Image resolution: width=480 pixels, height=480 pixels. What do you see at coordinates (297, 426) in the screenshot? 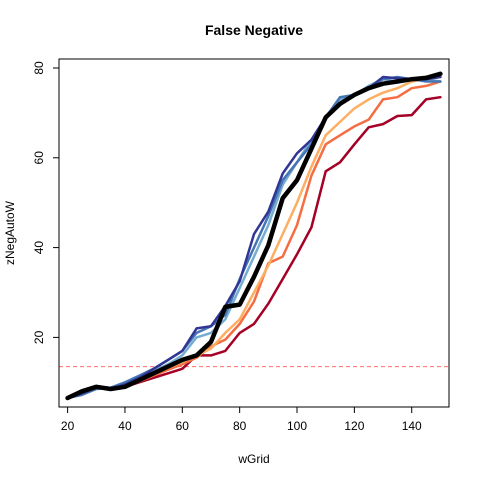
I see `x-tick-label-100: 100` at bounding box center [297, 426].